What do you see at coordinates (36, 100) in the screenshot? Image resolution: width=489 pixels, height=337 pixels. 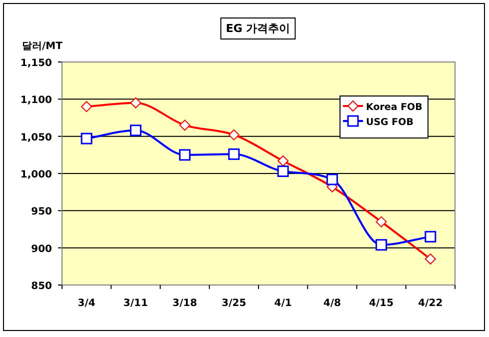 I see `y-tick-label: 1,100` at bounding box center [36, 100].